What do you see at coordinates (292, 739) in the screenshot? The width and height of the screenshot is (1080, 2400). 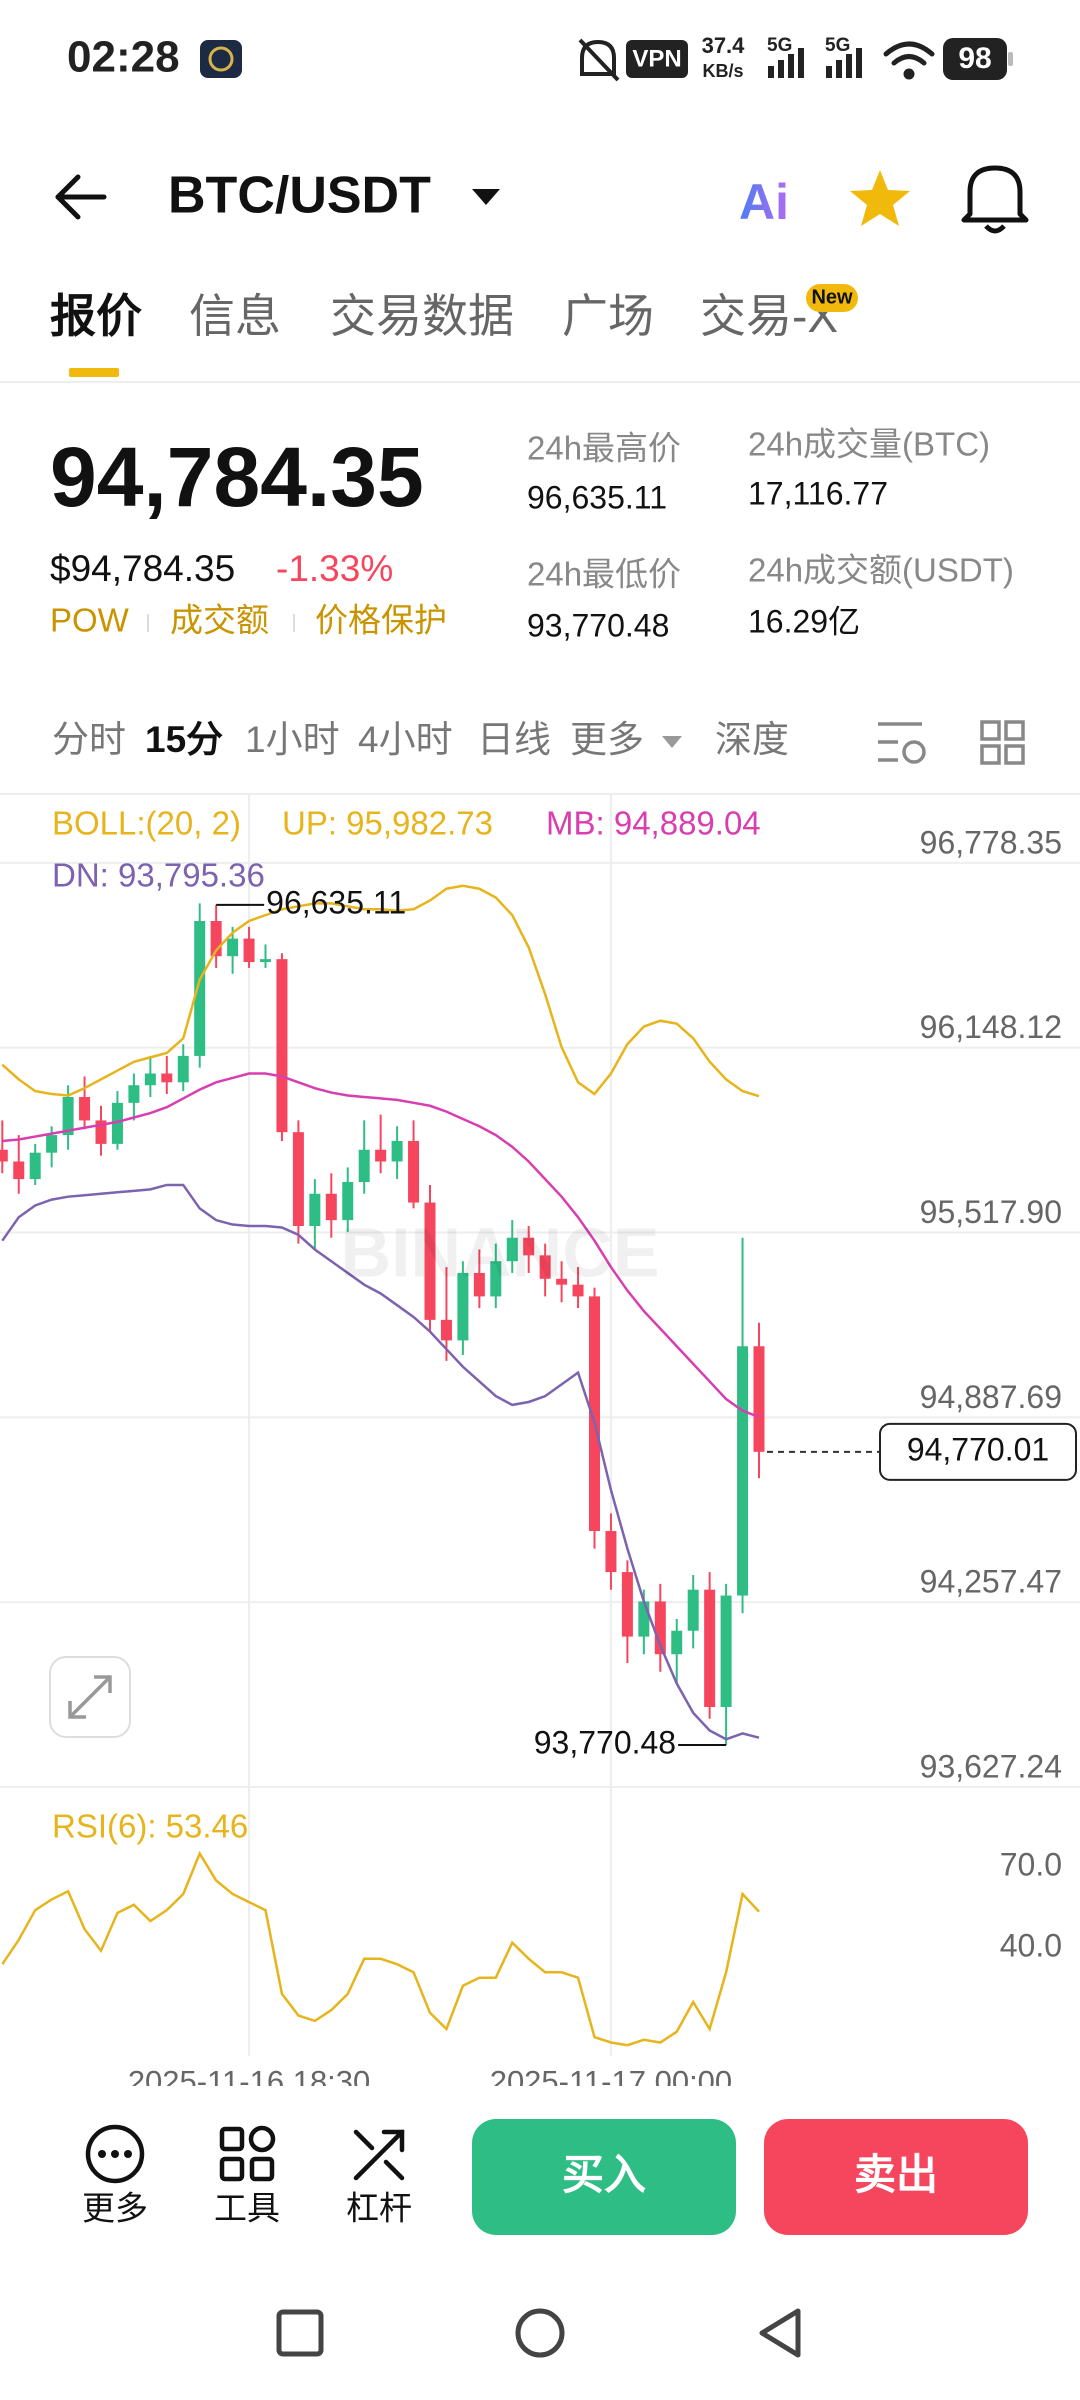 I see `interval: 1小时` at bounding box center [292, 739].